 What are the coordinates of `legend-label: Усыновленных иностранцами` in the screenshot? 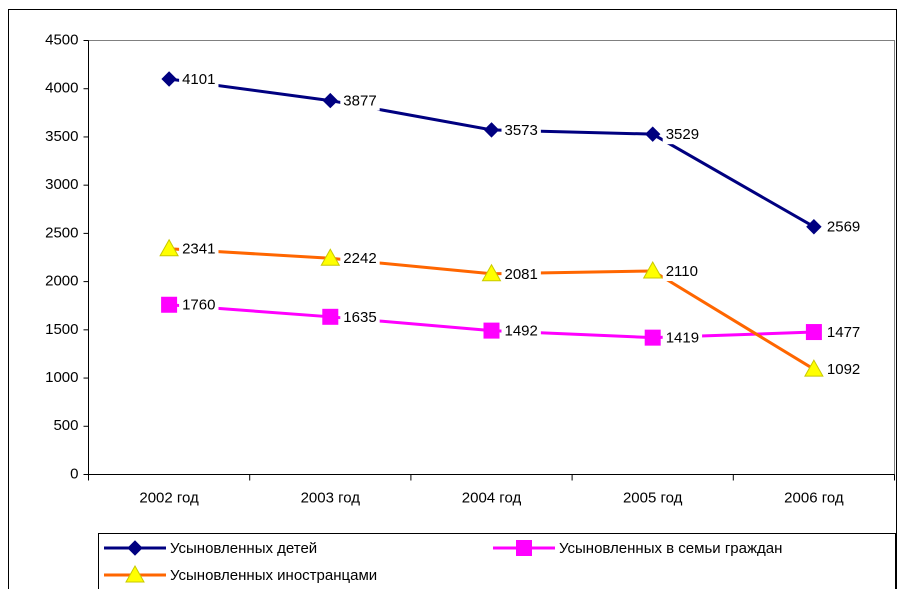 It's located at (273, 575).